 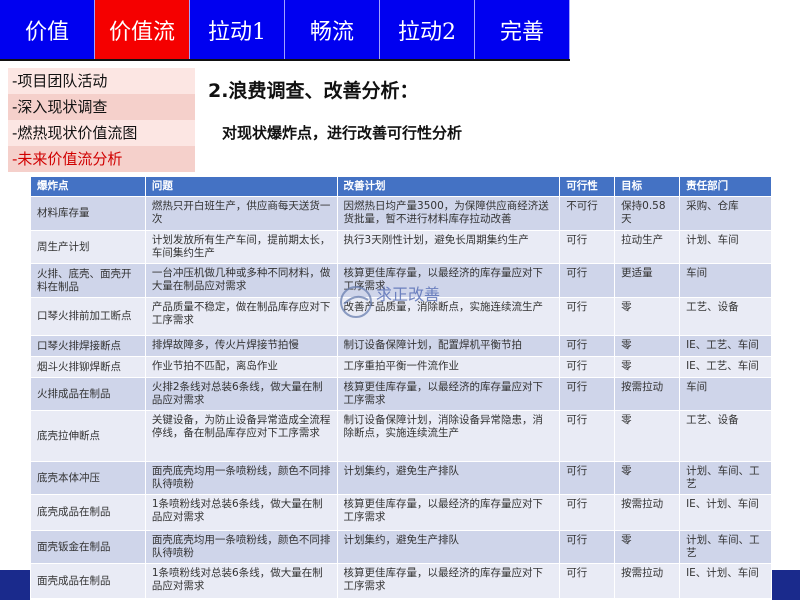 I want to click on table-cell: 面壳钣金在制品, so click(x=88, y=547).